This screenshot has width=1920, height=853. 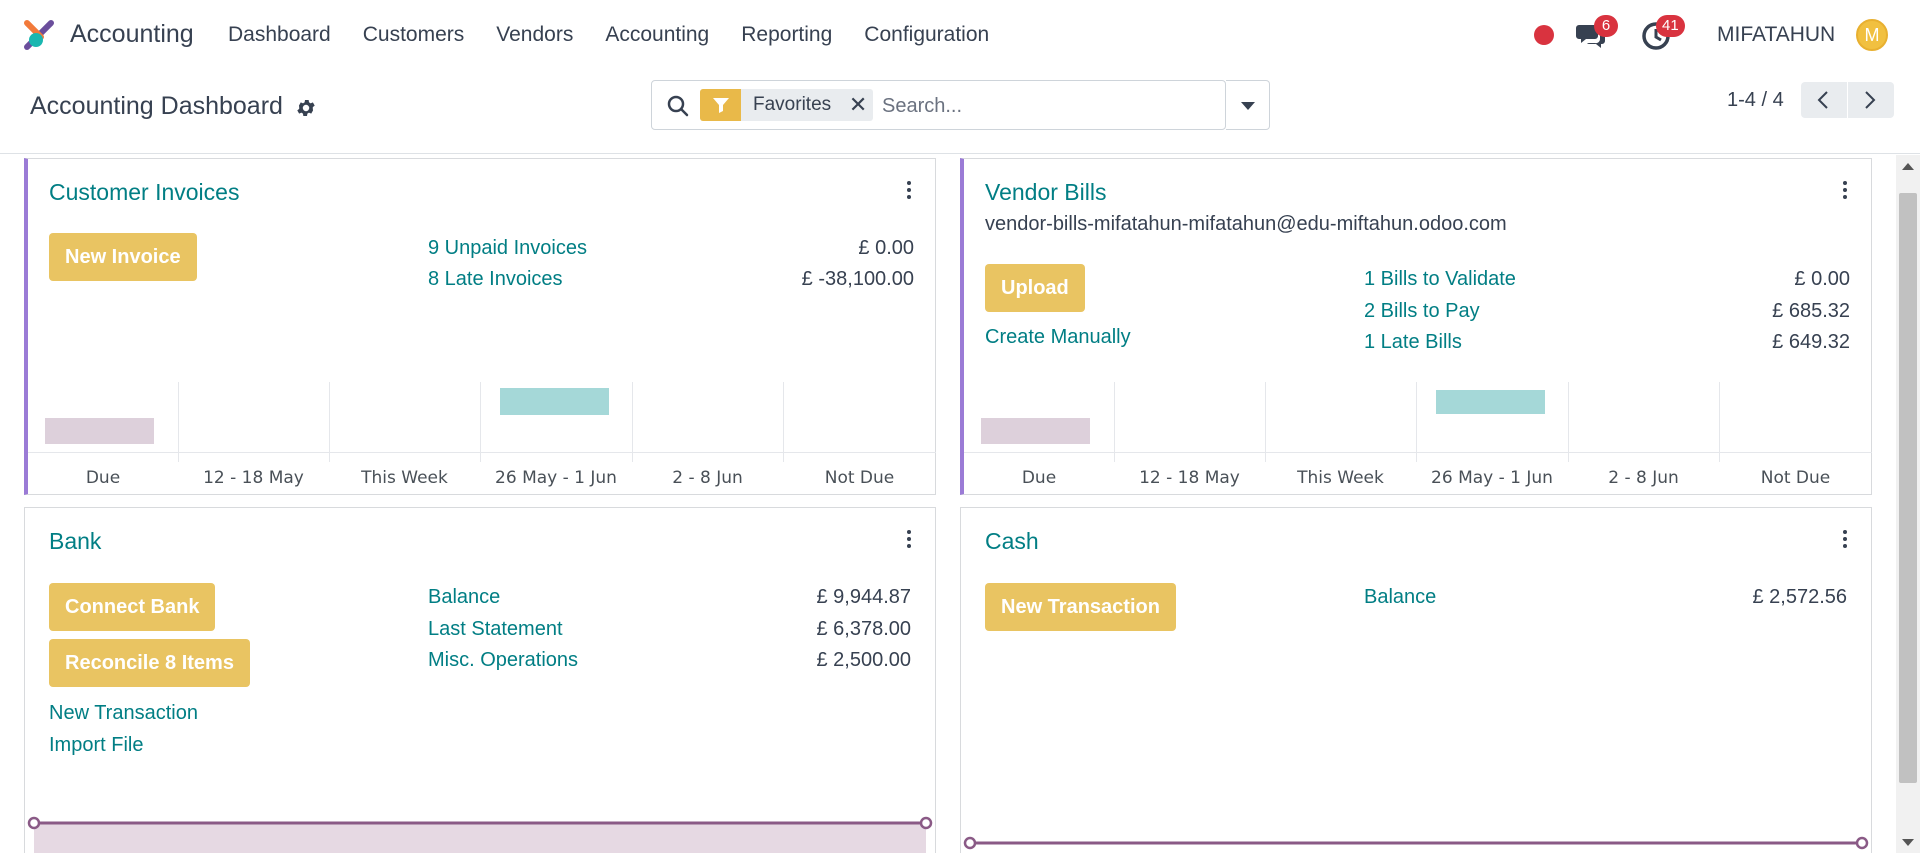 What do you see at coordinates (1908, 166) in the screenshot?
I see `scroll-up-arrow-icon` at bounding box center [1908, 166].